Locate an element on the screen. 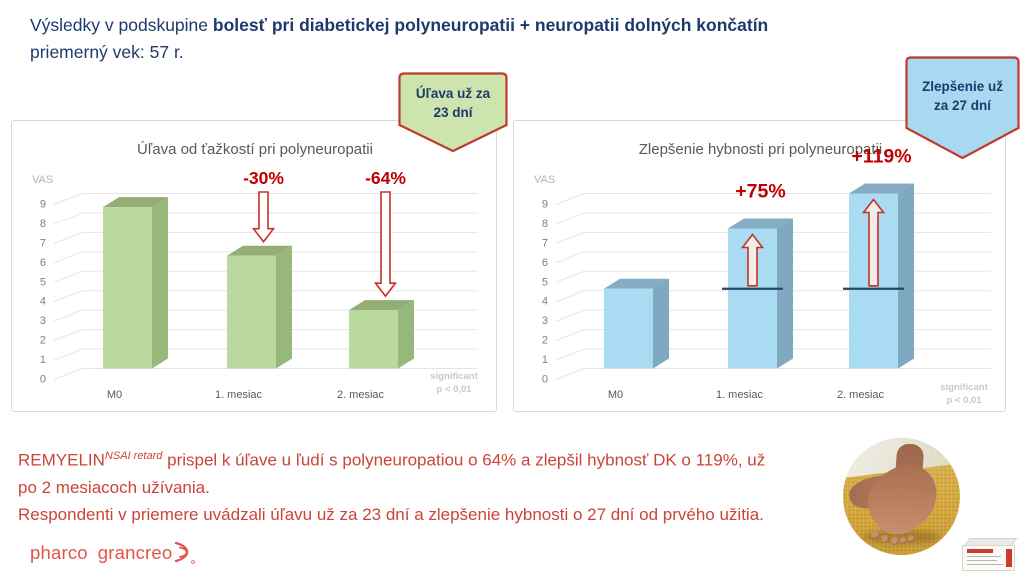  mobility-callout-badge: Zlepšenie už za 27 dní is located at coordinates (962, 108).